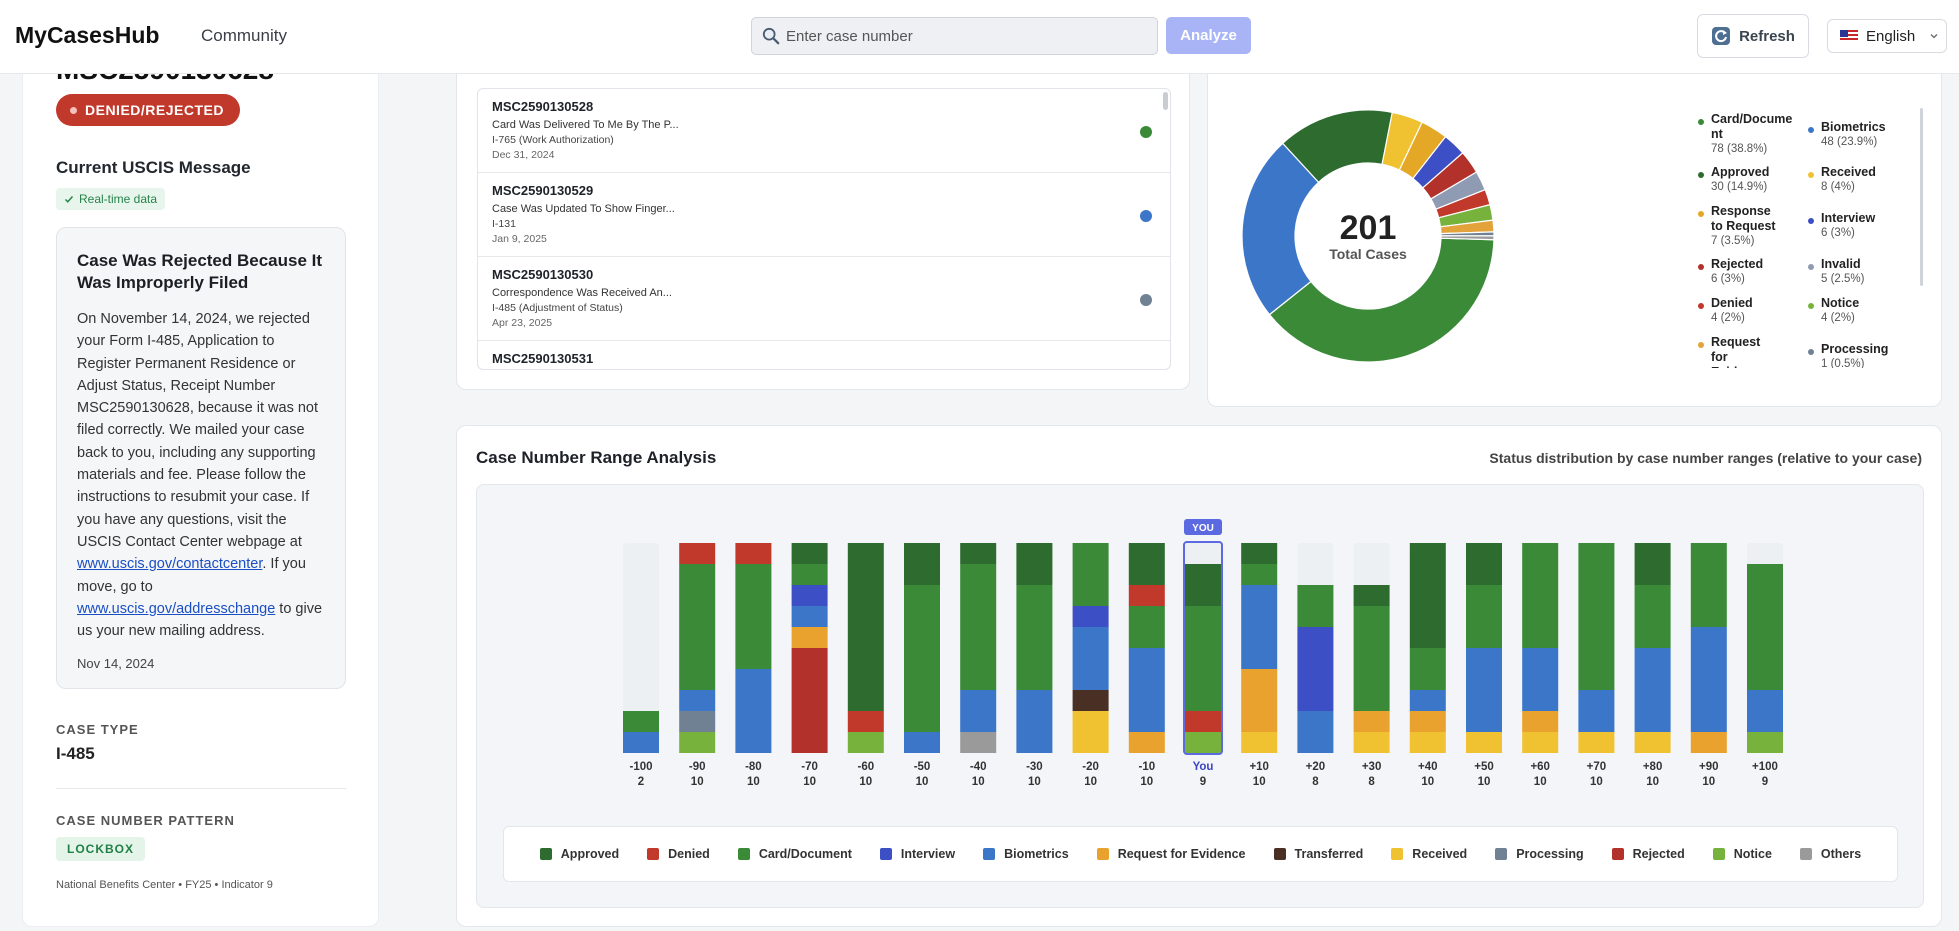  I want to click on range-bar: +208, so click(1315, 665).